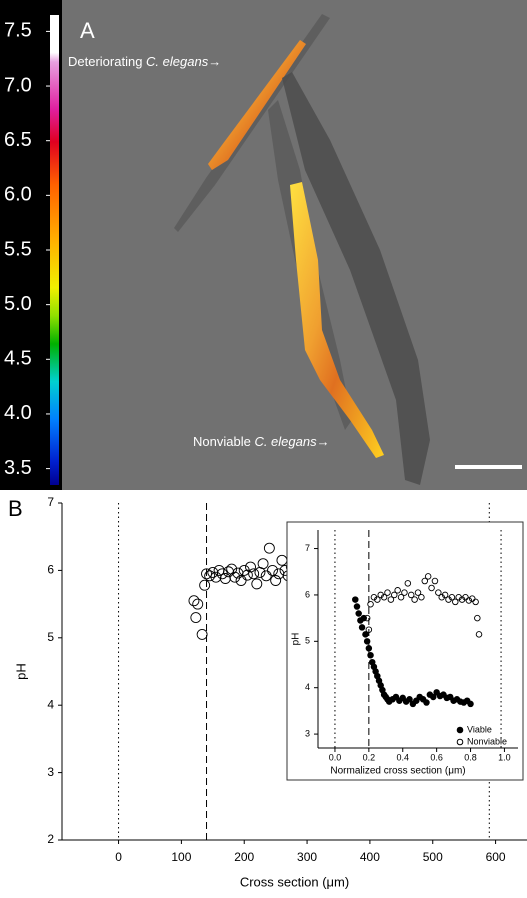 This screenshot has width=527, height=898. What do you see at coordinates (18, 359) in the screenshot?
I see `colorbar-label: 4.5` at bounding box center [18, 359].